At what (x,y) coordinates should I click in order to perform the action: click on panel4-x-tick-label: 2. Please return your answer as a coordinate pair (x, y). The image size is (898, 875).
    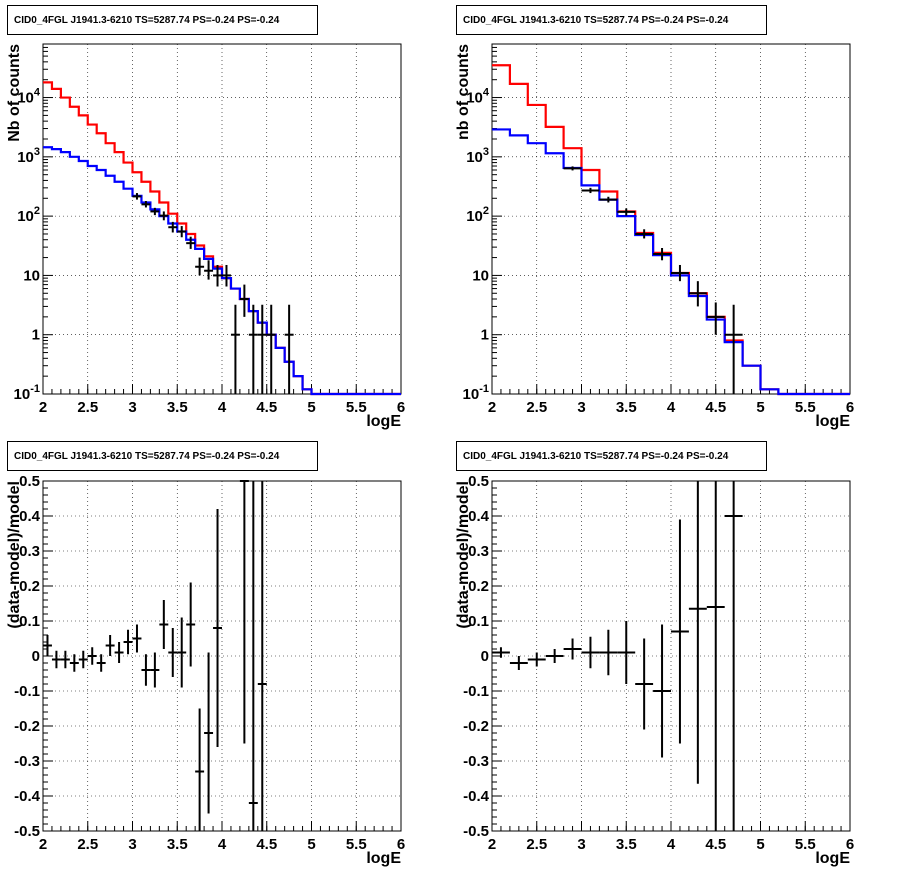
    Looking at the image, I should click on (492, 844).